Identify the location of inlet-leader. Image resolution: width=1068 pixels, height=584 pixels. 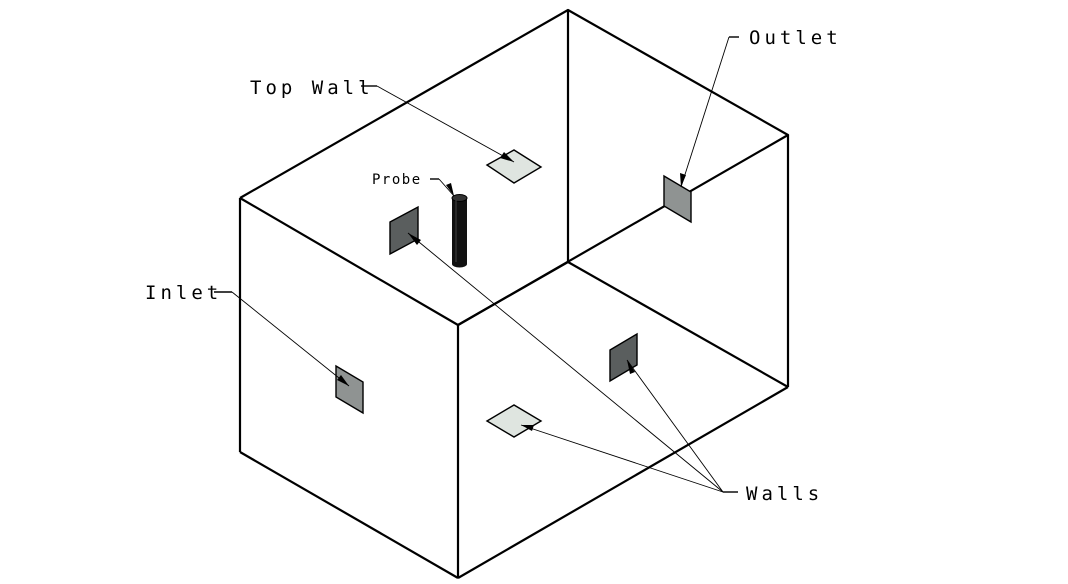
(290, 339).